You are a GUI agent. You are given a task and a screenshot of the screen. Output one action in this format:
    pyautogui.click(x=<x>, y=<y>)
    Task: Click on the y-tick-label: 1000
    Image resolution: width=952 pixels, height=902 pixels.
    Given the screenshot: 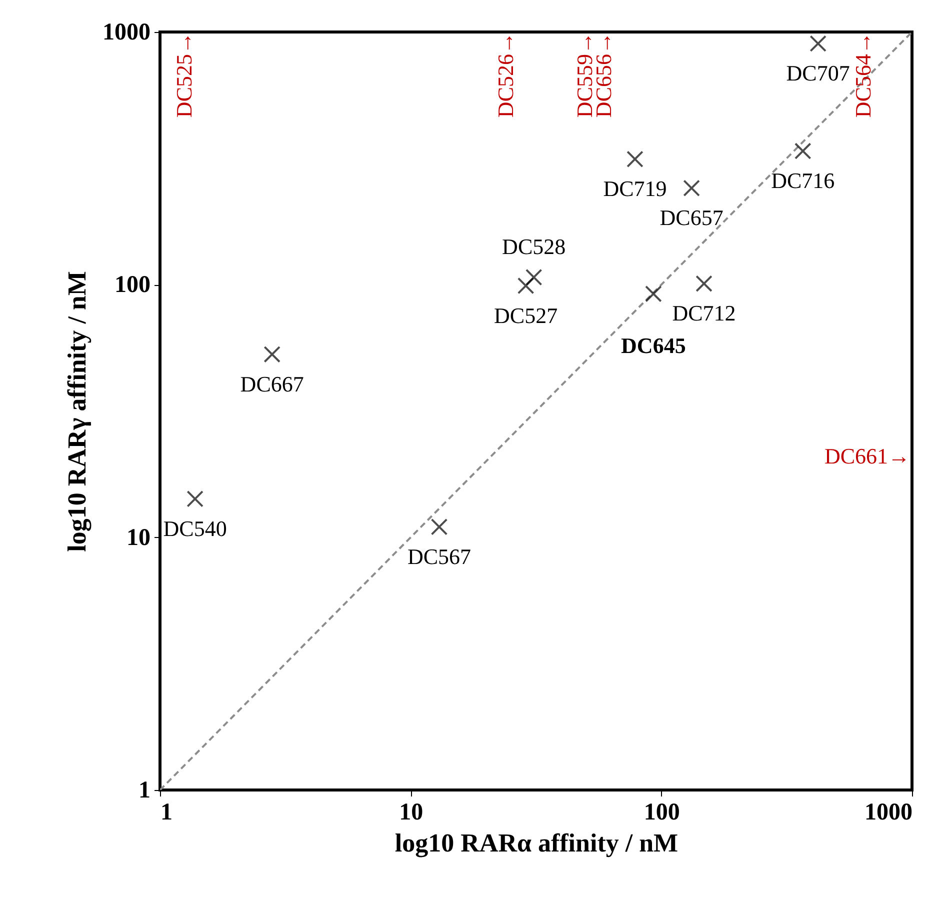 What is the action you would take?
    pyautogui.click(x=126, y=33)
    